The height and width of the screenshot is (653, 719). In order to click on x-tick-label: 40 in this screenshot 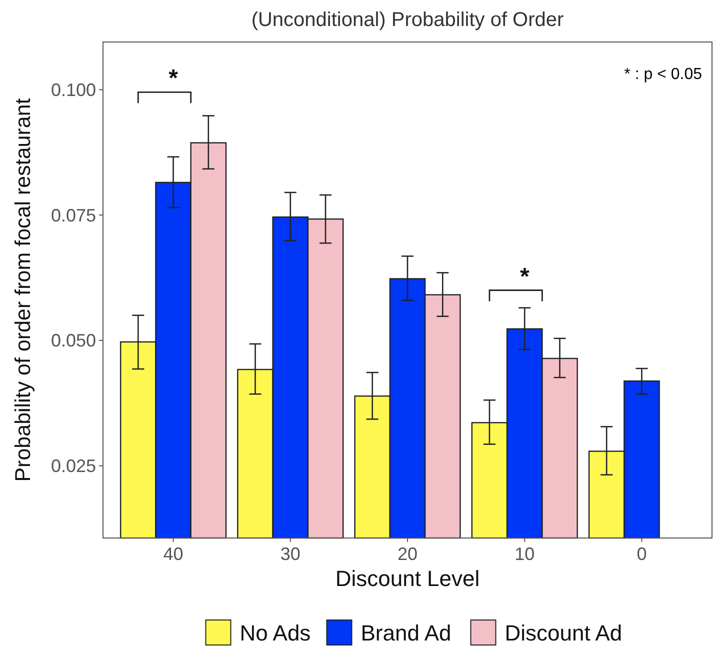, I will do `click(173, 554)`.